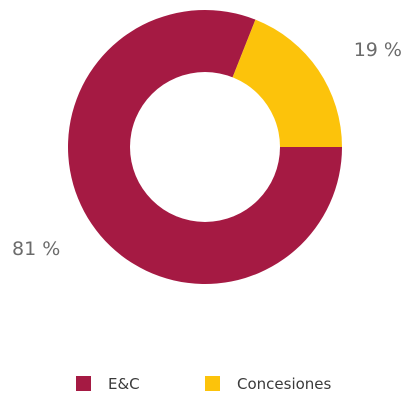 This screenshot has width=407, height=395. What do you see at coordinates (36, 249) in the screenshot?
I see `slice-label-e-c: 81 %` at bounding box center [36, 249].